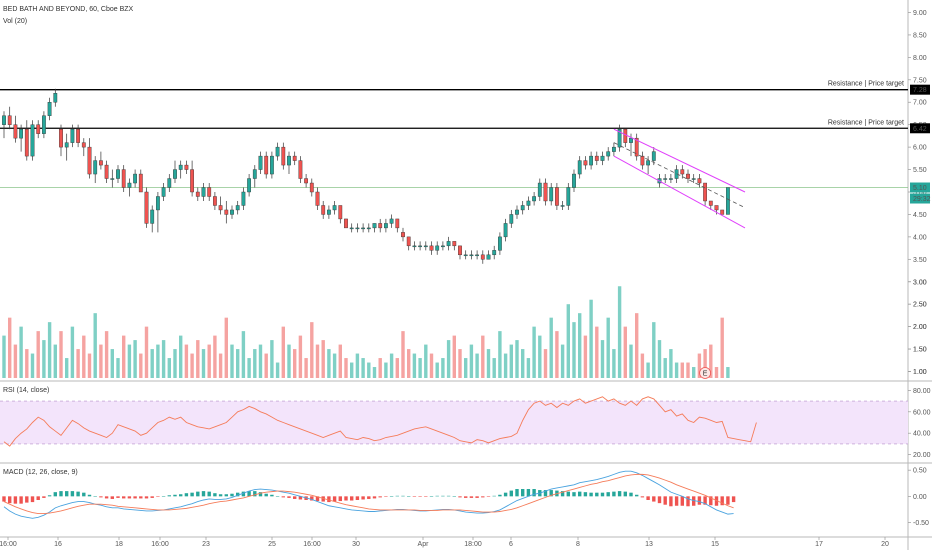 This screenshot has width=932, height=550. Describe the element at coordinates (40, 472) in the screenshot. I see `macd-legend: MACD (12, 26, close, 9)` at that location.